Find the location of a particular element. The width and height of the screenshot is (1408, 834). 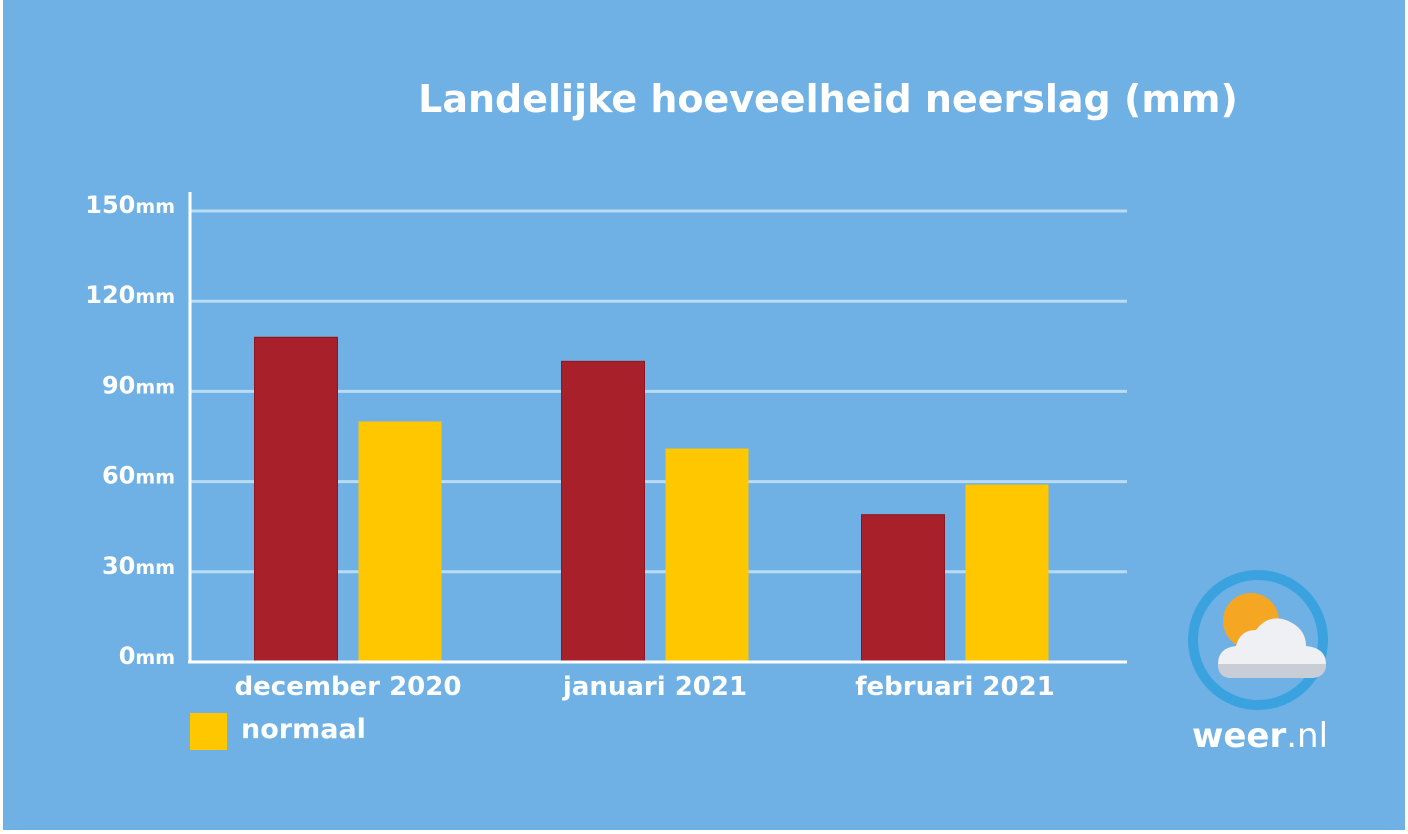

y-tick-label-60: 60mm is located at coordinates (138, 476).